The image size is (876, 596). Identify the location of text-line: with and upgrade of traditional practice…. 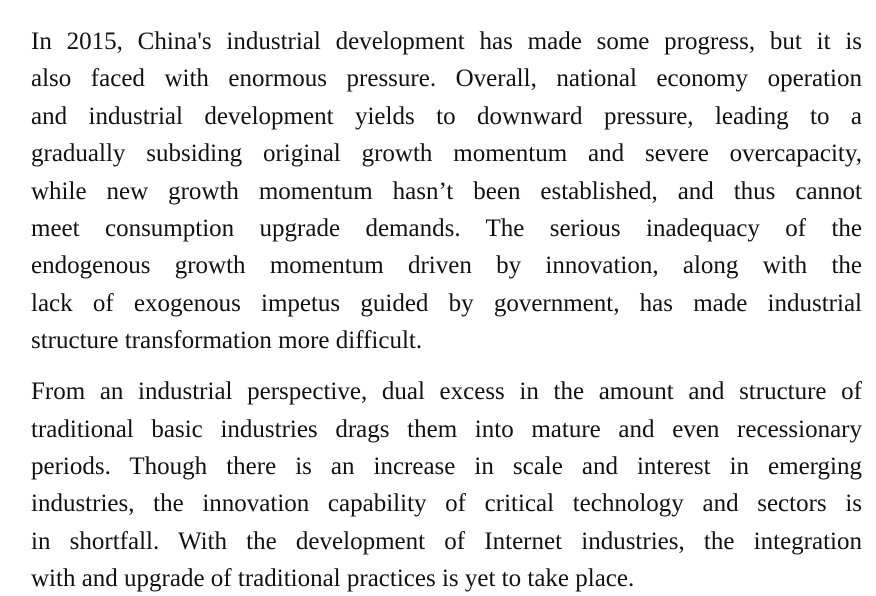
(333, 579).